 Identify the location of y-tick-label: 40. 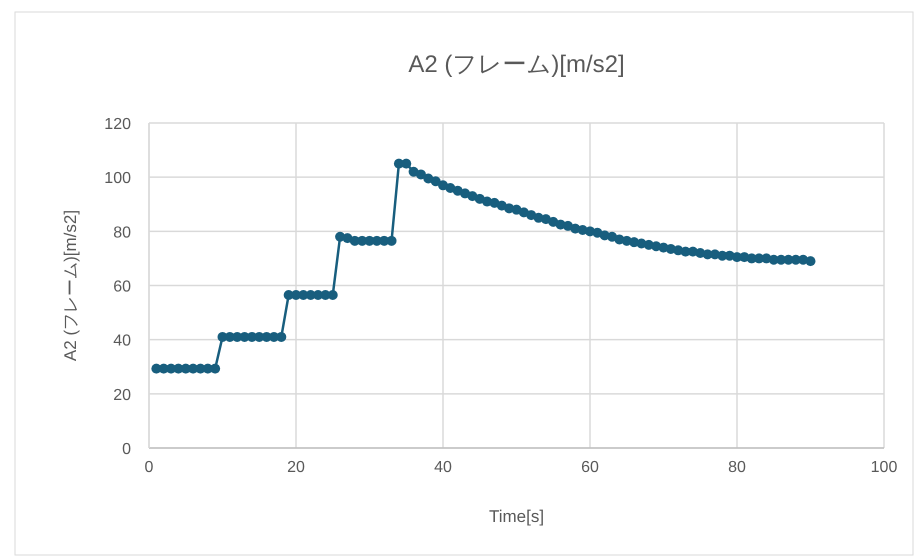
(122, 341).